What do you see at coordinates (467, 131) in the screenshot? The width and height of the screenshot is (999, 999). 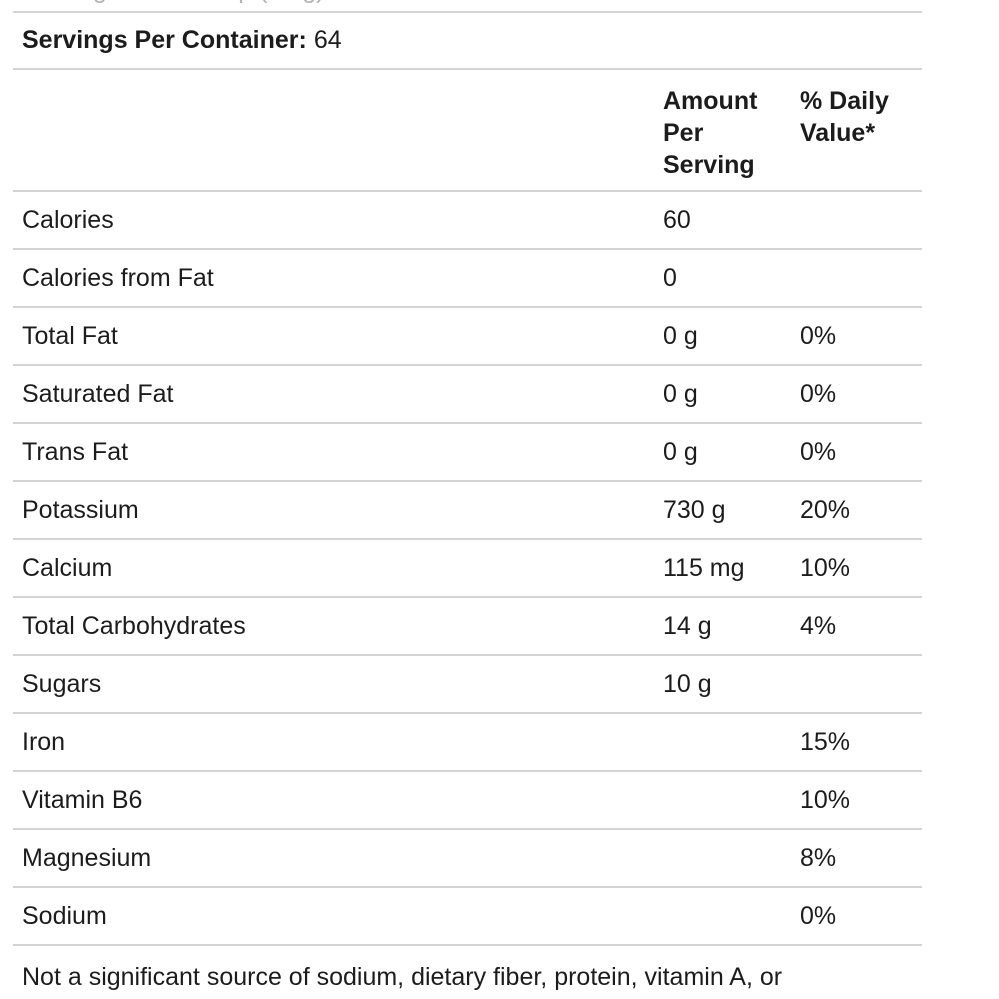 I see `table-header-row: Amount Per Serving % Daily Value*` at bounding box center [467, 131].